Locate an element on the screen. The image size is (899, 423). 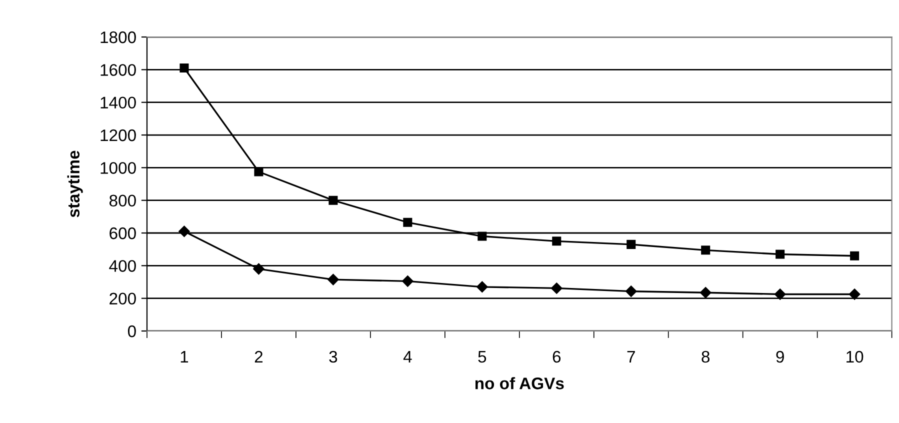
y-tick-label: 1200 is located at coordinates (118, 135).